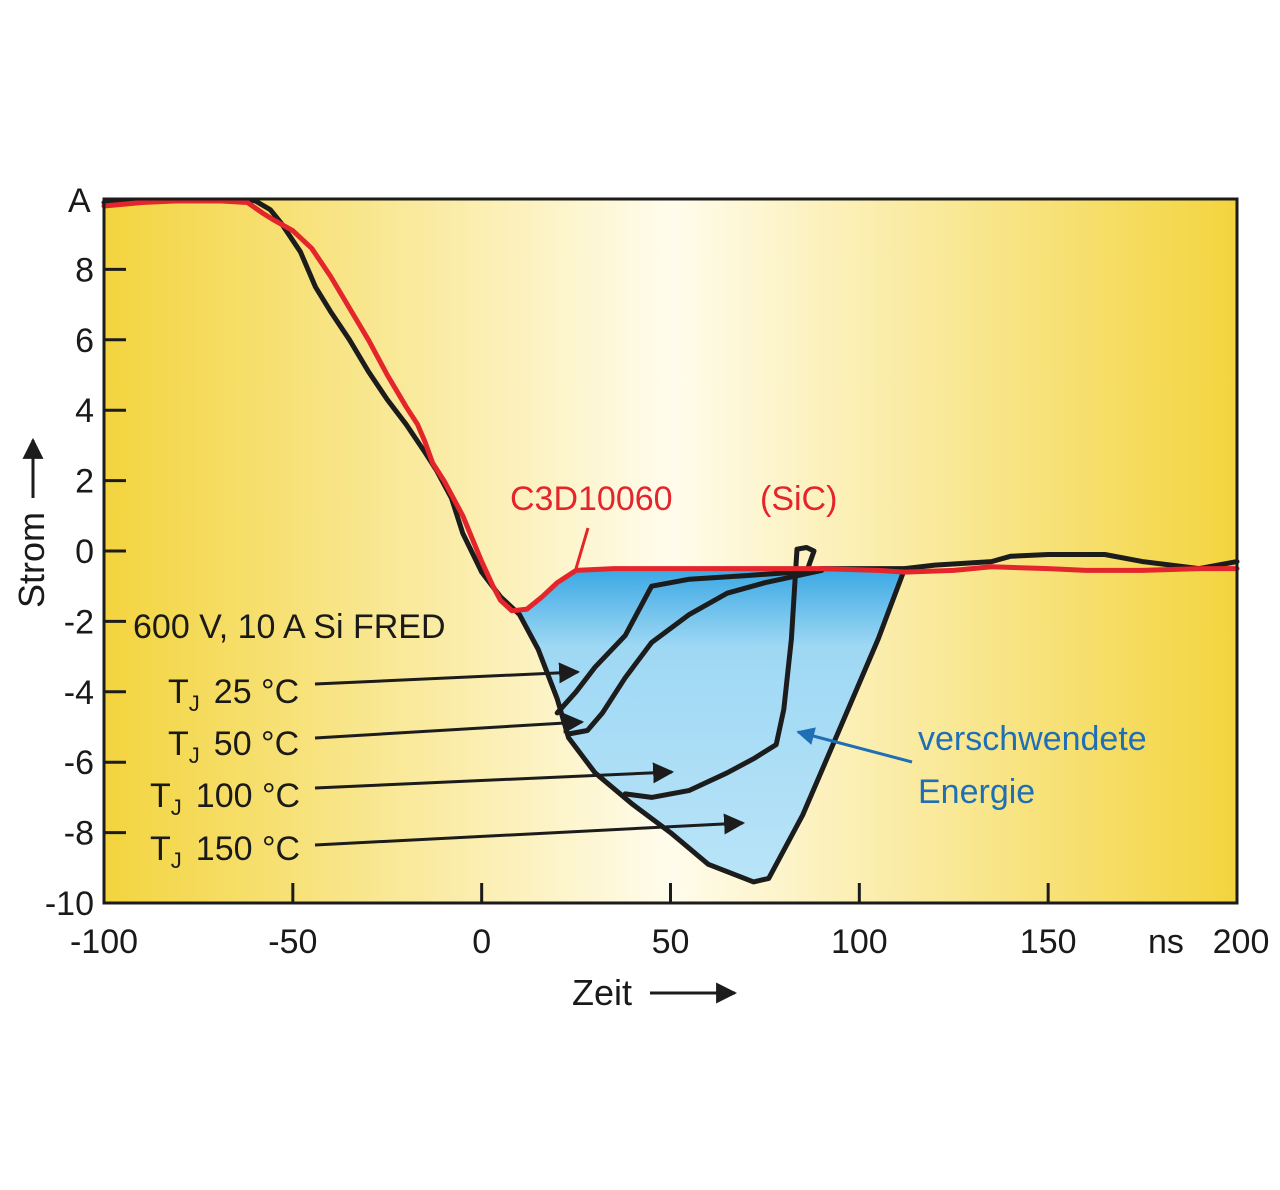  I want to click on y-unit-label: A, so click(79, 201).